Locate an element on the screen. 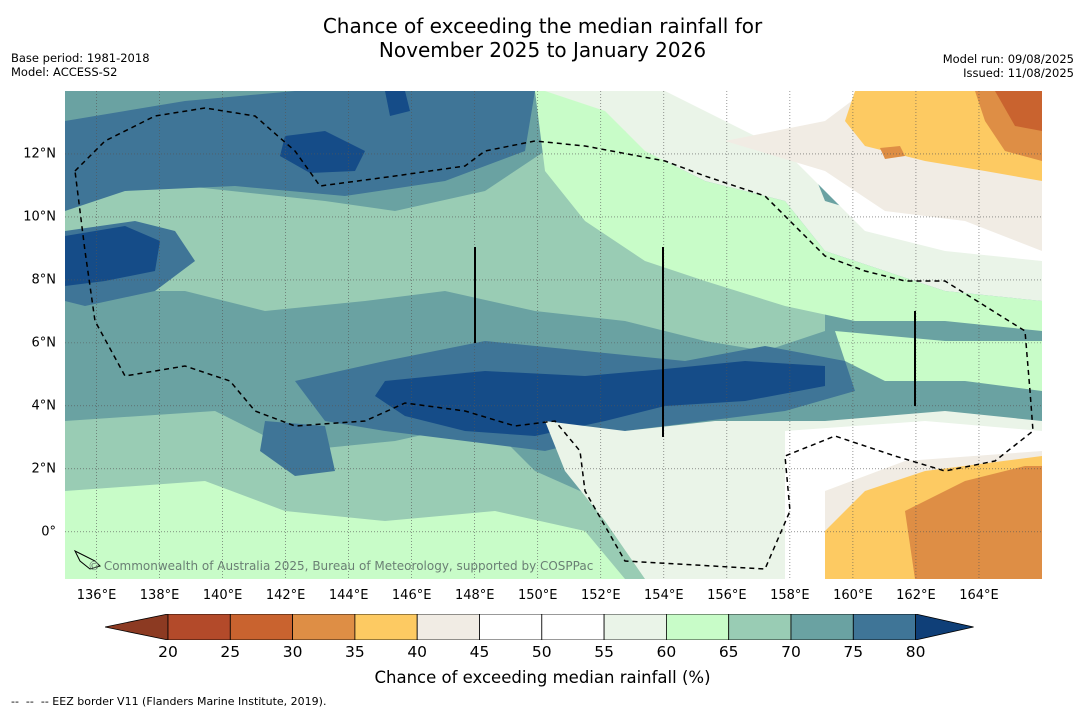 The height and width of the screenshot is (713, 1085). colorbar is located at coordinates (539, 627).